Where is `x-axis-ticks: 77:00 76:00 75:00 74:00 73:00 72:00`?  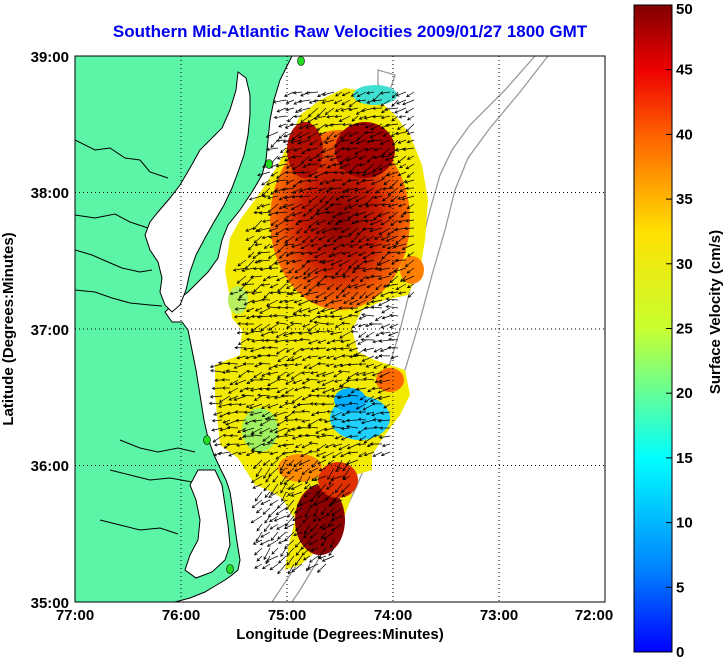
x-axis-ticks: 77:00 76:00 75:00 74:00 73:00 72:00 is located at coordinates (334, 615).